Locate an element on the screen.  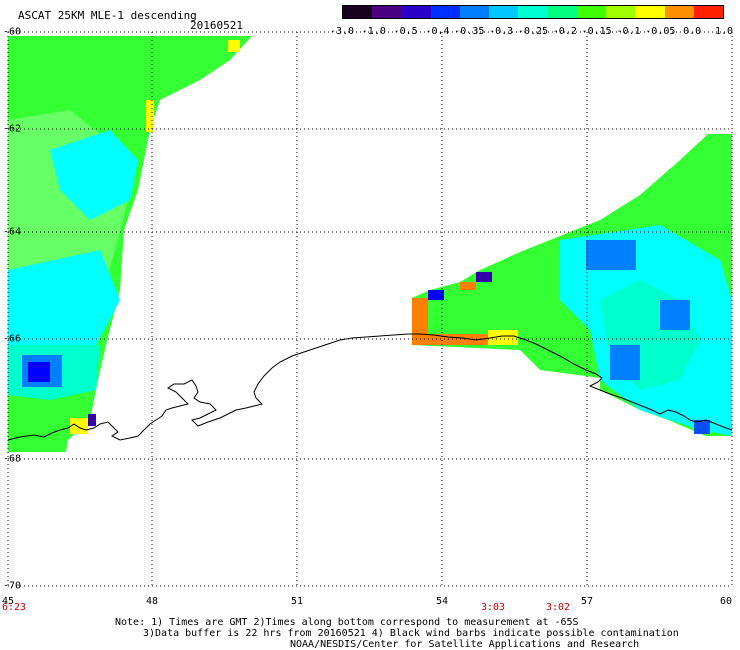
map-date: 20160521 is located at coordinates (216, 25).